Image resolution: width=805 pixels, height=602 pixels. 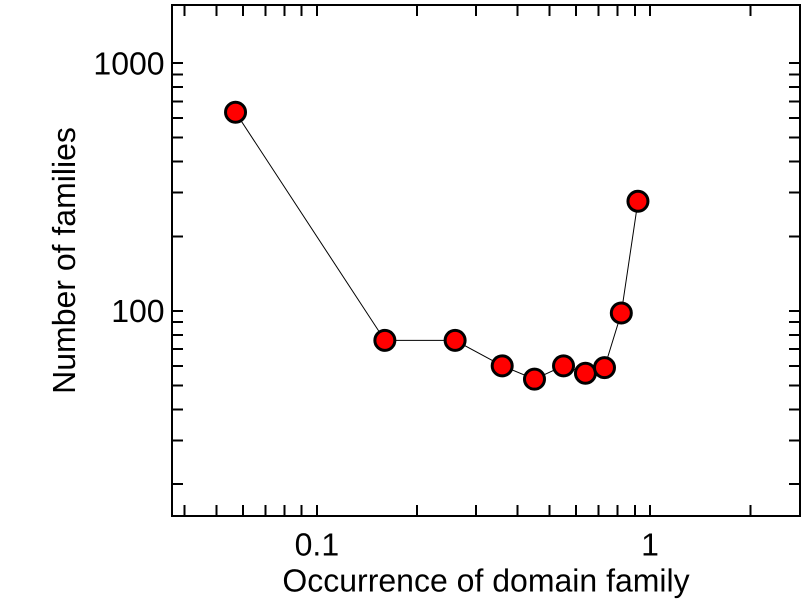 What do you see at coordinates (138, 311) in the screenshot?
I see `y-tick-label: 100` at bounding box center [138, 311].